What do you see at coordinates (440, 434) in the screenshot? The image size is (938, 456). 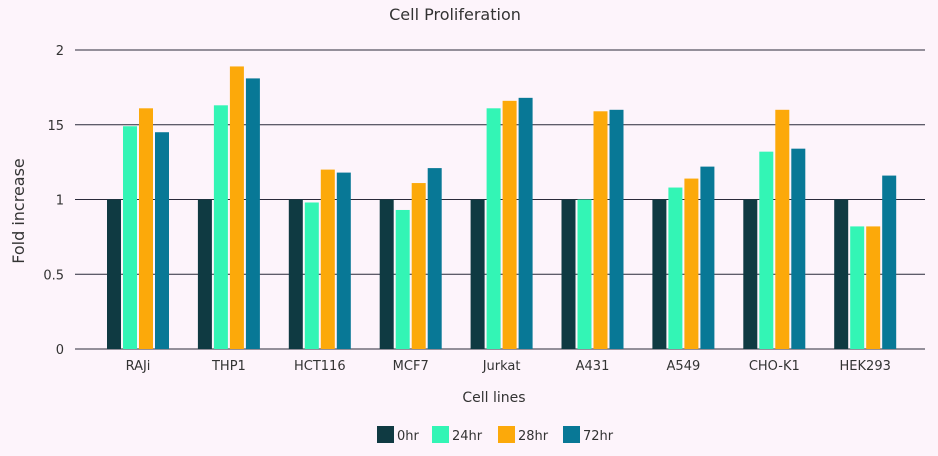 I see `legend-swatch-24hr` at bounding box center [440, 434].